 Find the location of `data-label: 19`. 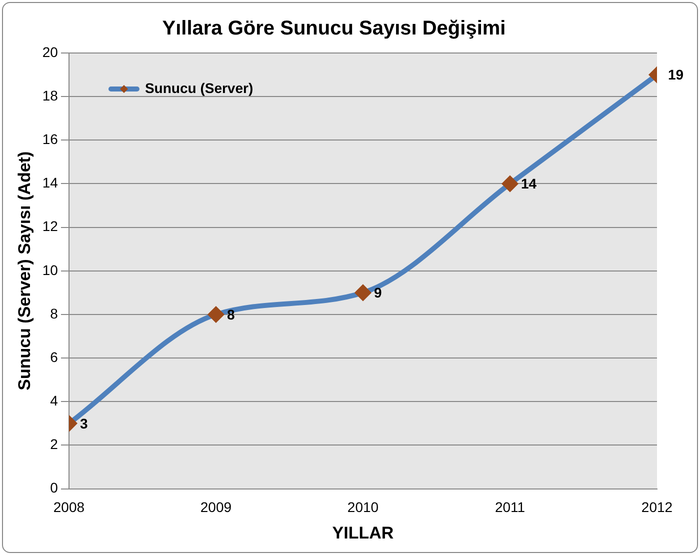

data-label: 19 is located at coordinates (676, 74).